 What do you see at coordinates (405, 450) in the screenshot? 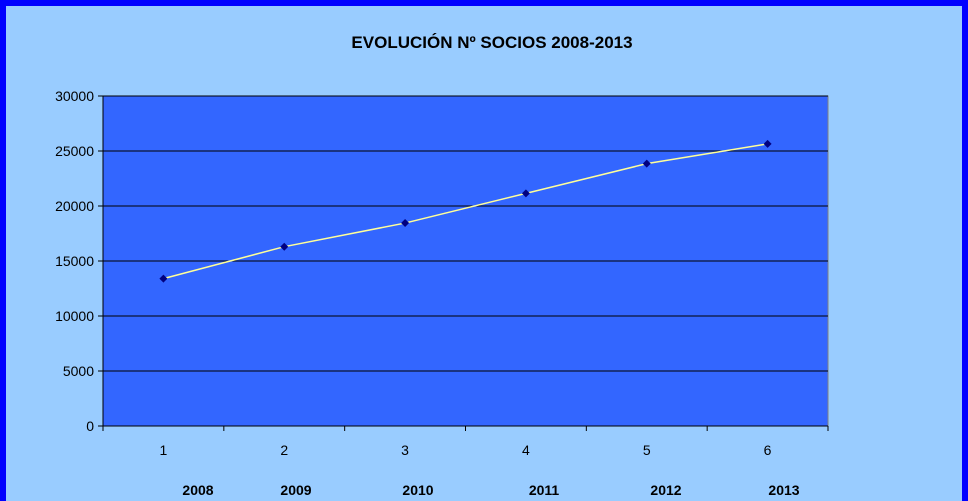
I see `x-tick-label: 3` at bounding box center [405, 450].